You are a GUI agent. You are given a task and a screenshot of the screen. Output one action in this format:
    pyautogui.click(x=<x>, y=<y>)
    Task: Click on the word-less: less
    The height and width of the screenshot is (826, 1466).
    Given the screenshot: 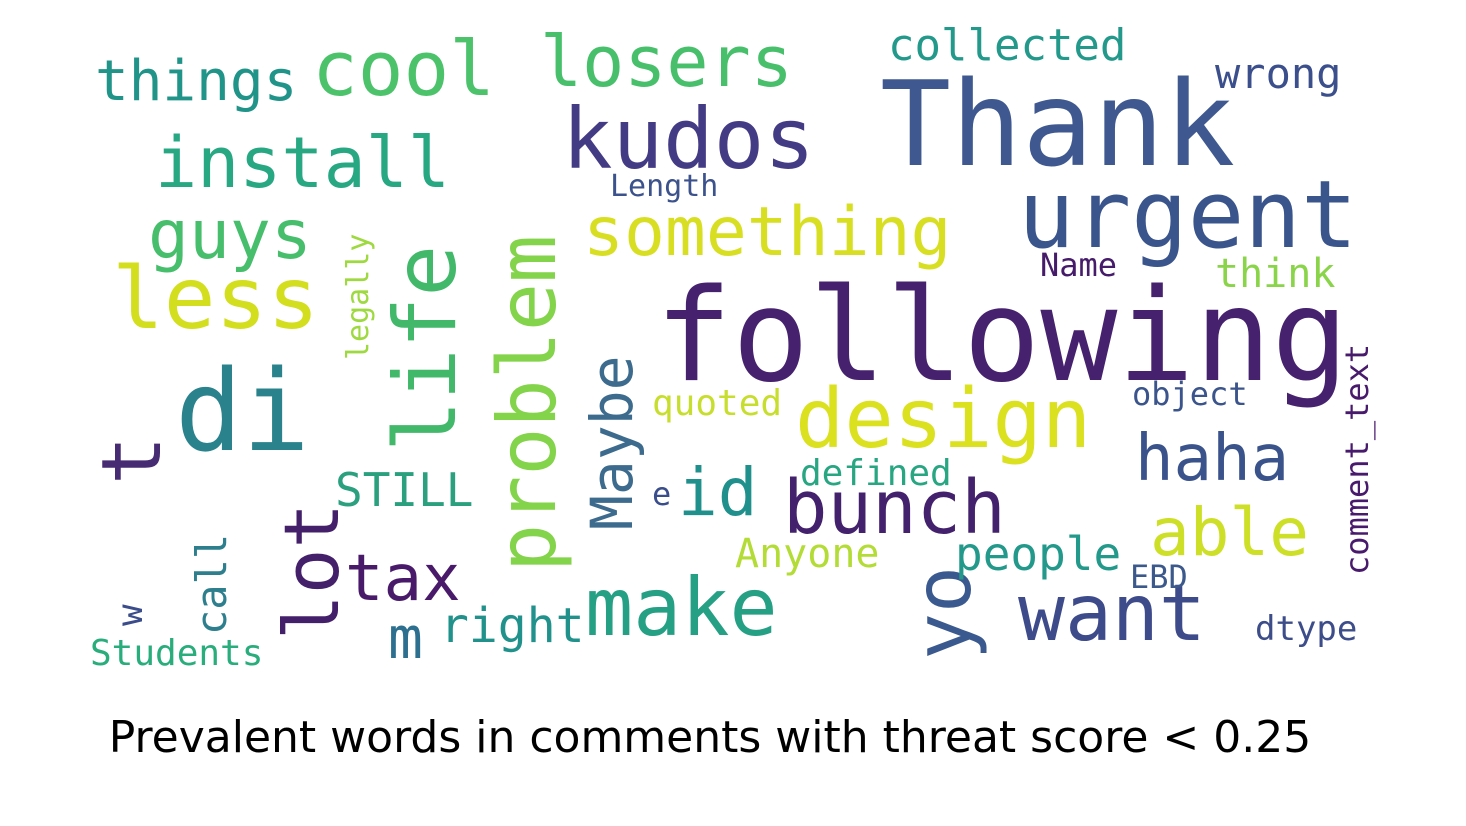 What is the action you would take?
    pyautogui.click(x=215, y=299)
    